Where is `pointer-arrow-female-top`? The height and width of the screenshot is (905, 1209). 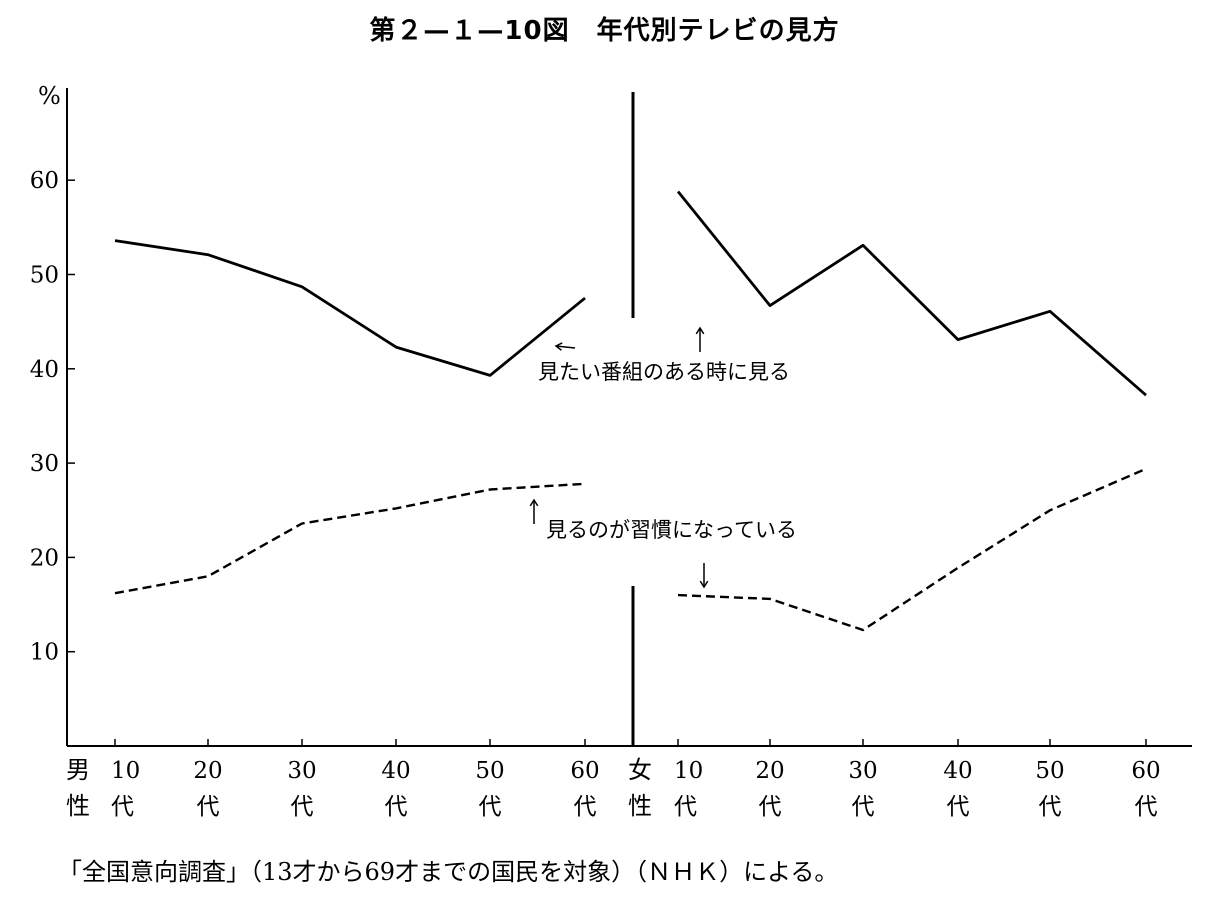
pointer-arrow-female-top is located at coordinates (700, 339).